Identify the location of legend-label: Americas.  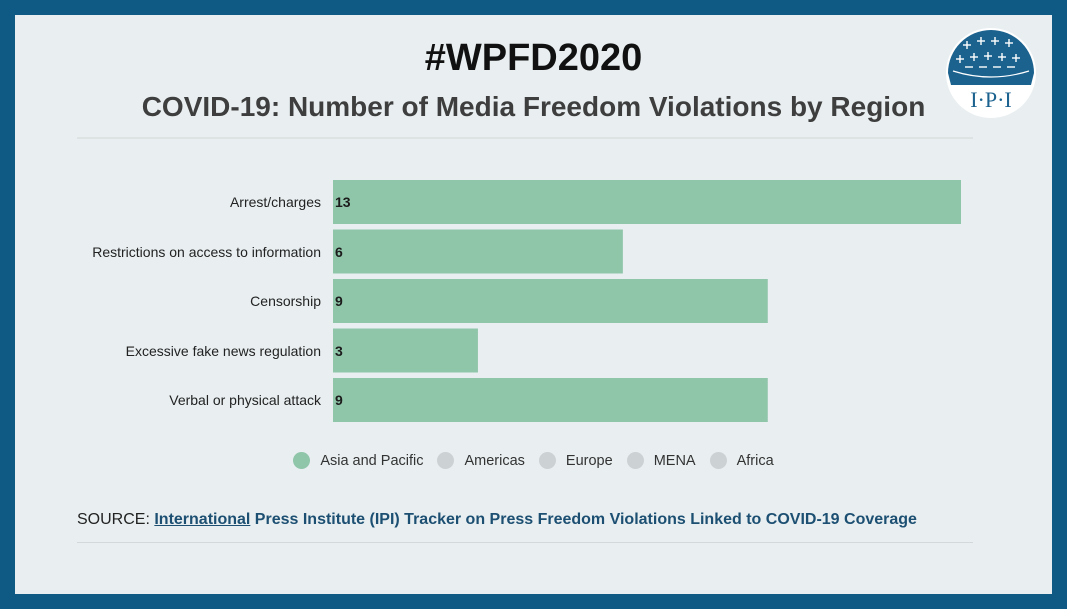
(494, 460).